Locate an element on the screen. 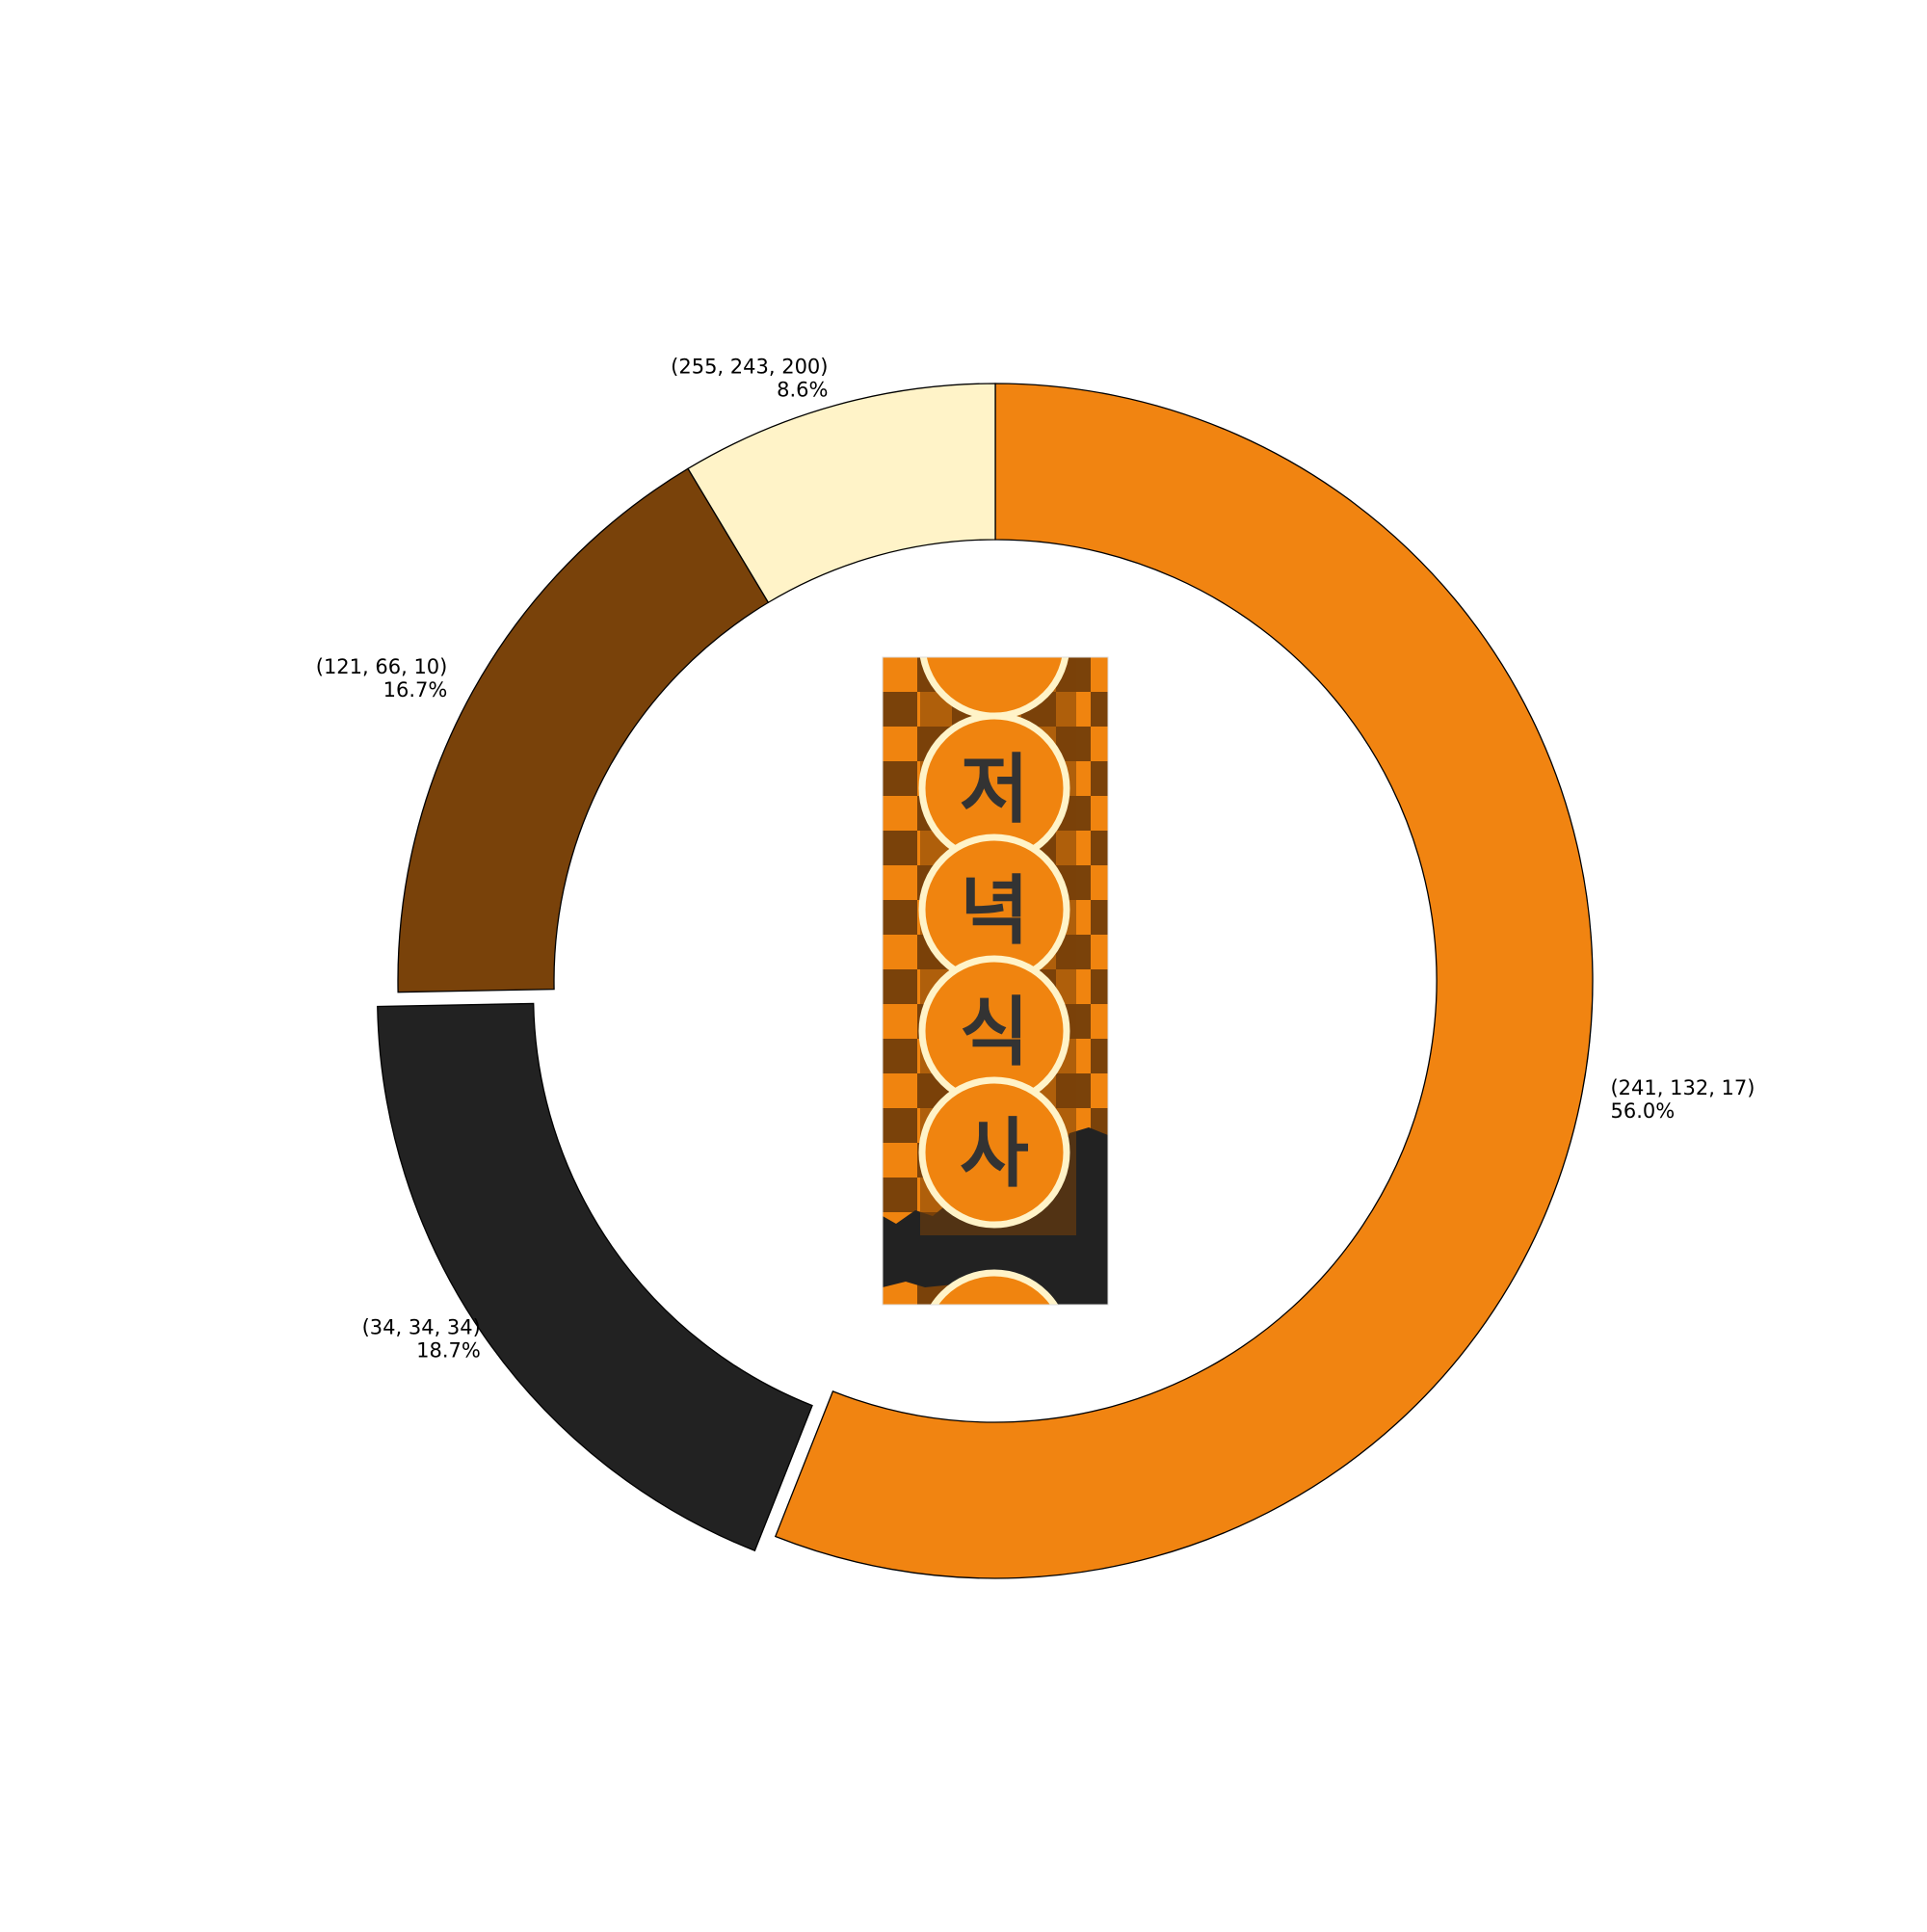 Image resolution: width=1927 pixels, height=1932 pixels. slice-label: (121, 66, 10) 16.7% is located at coordinates (382, 678).